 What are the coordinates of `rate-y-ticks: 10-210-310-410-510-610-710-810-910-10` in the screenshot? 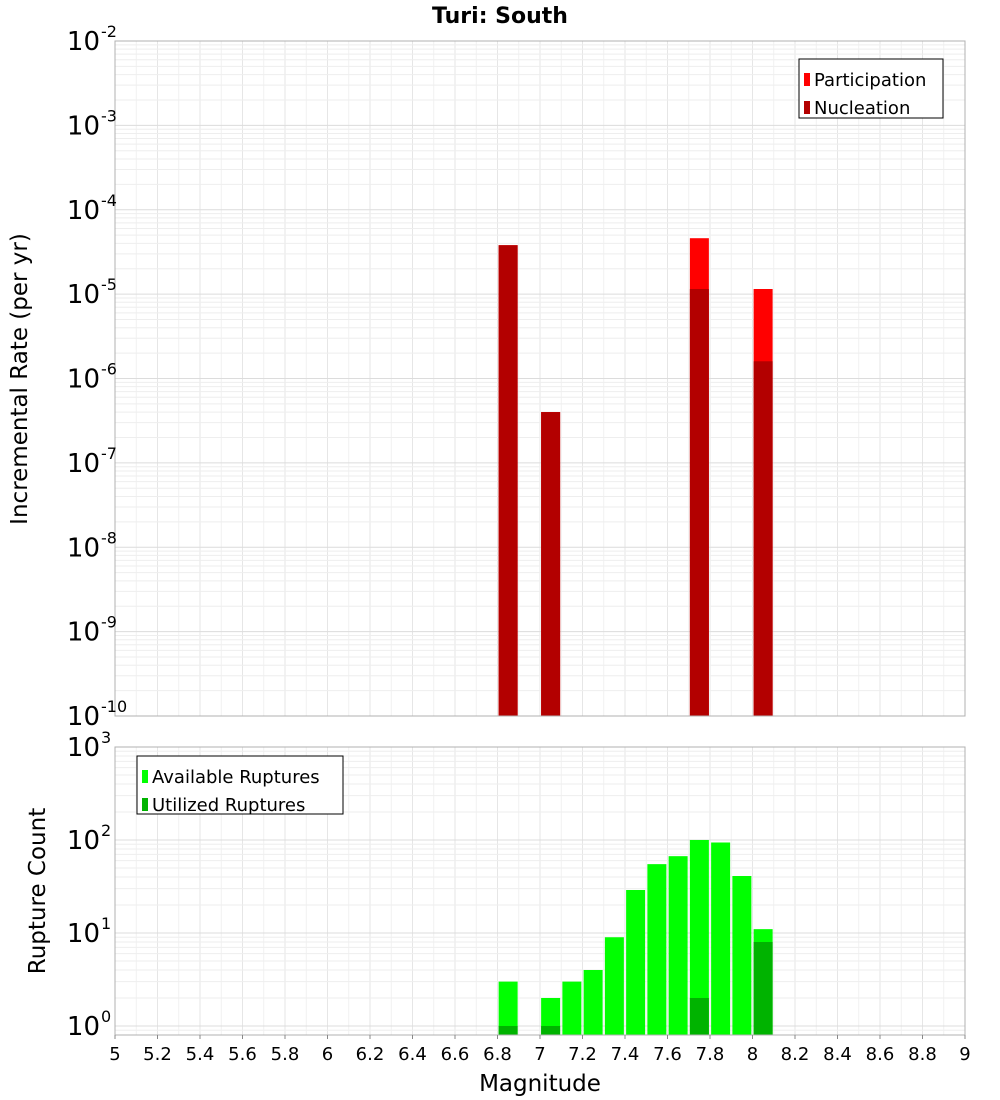 It's located at (97, 377).